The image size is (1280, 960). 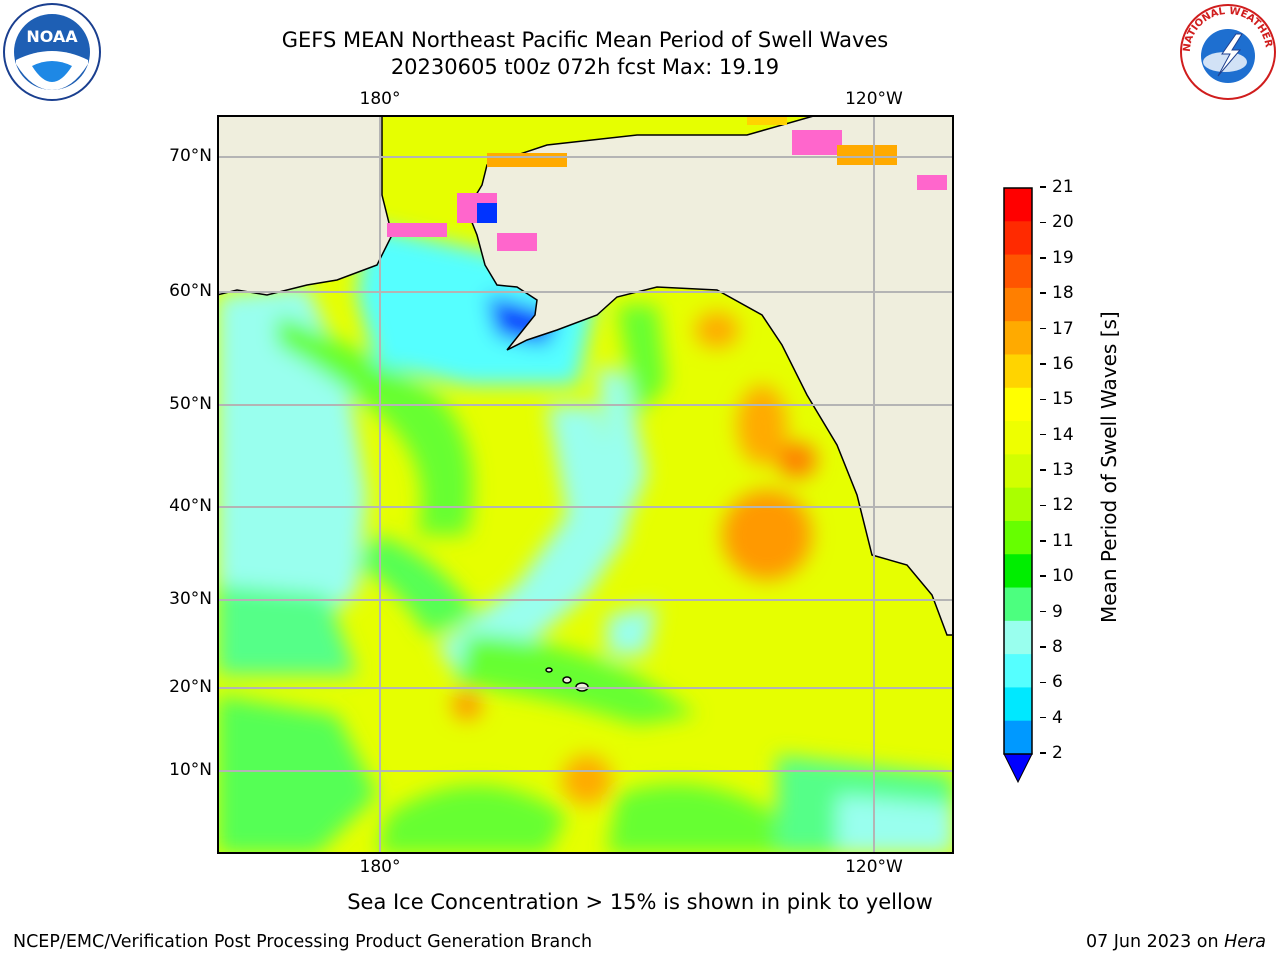 What do you see at coordinates (52, 52) in the screenshot?
I see `noaa-logo: NOAA` at bounding box center [52, 52].